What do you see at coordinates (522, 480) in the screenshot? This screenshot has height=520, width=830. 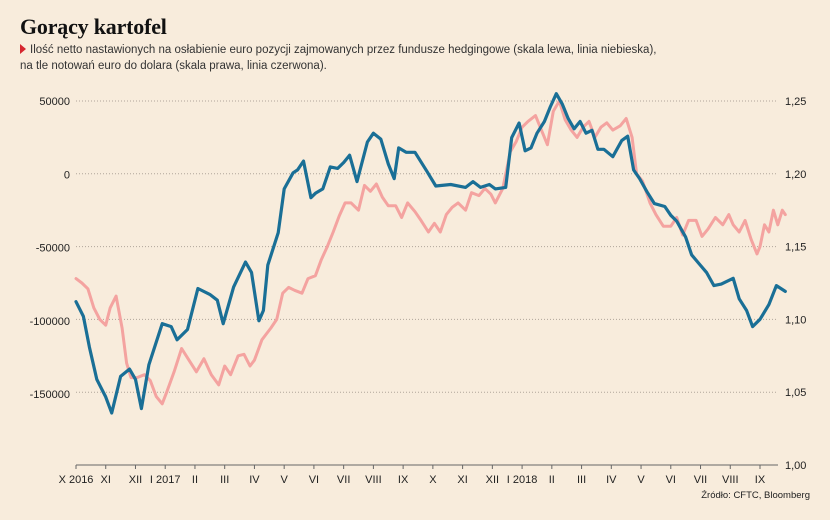 I see `x-tick-label: I 2018` at bounding box center [522, 480].